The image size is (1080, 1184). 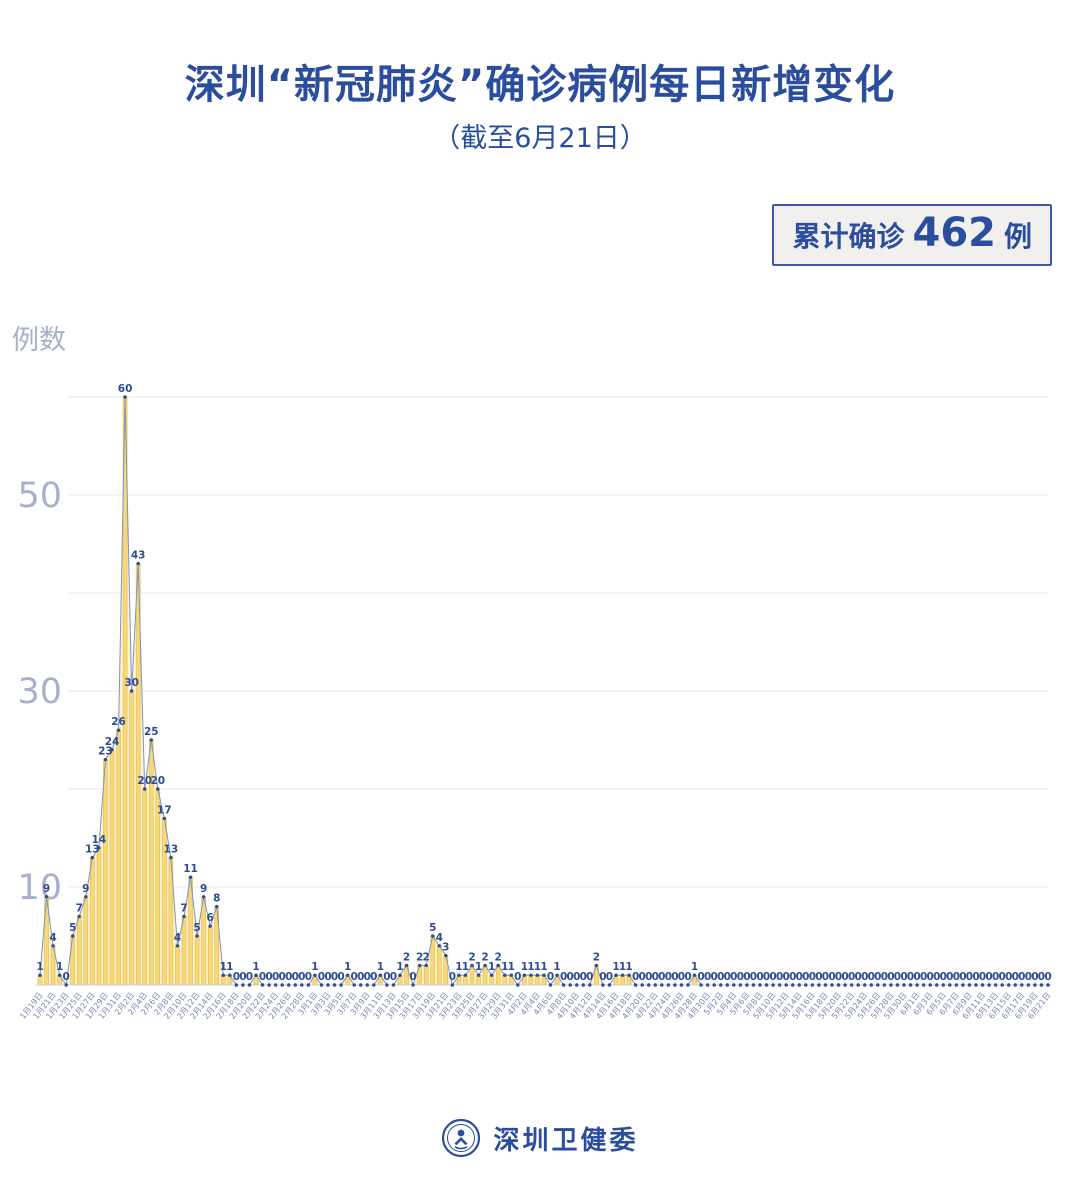 I want to click on y-tick-label: 50, so click(x=39, y=496).